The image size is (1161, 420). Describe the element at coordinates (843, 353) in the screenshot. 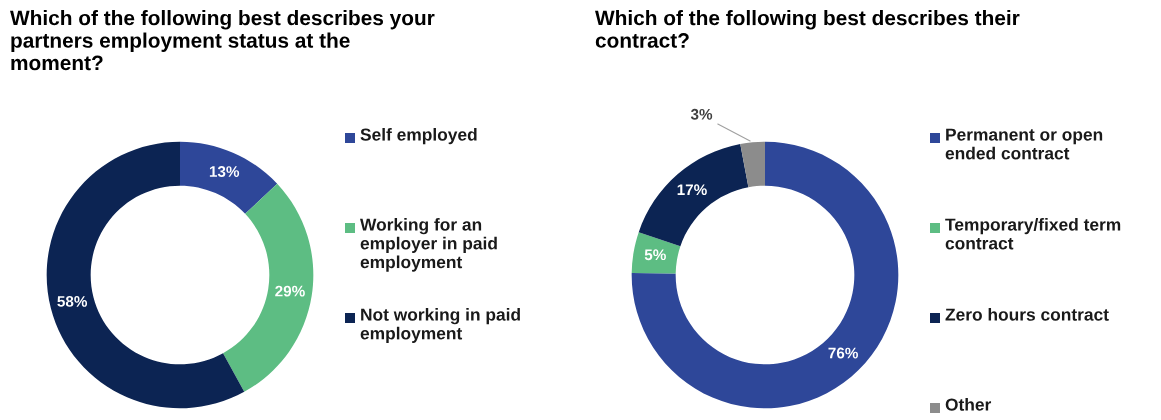

I see `data-label: 76%` at that location.